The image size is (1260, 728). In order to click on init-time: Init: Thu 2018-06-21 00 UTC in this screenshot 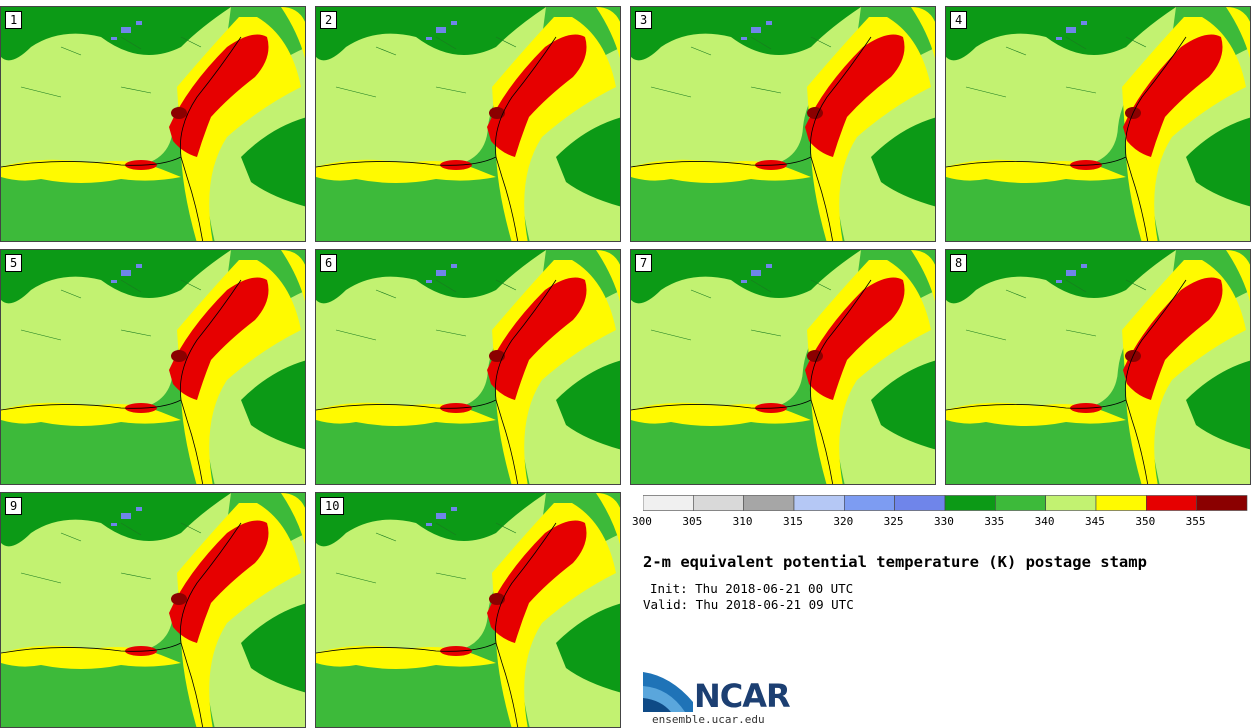, I will do `click(752, 588)`.